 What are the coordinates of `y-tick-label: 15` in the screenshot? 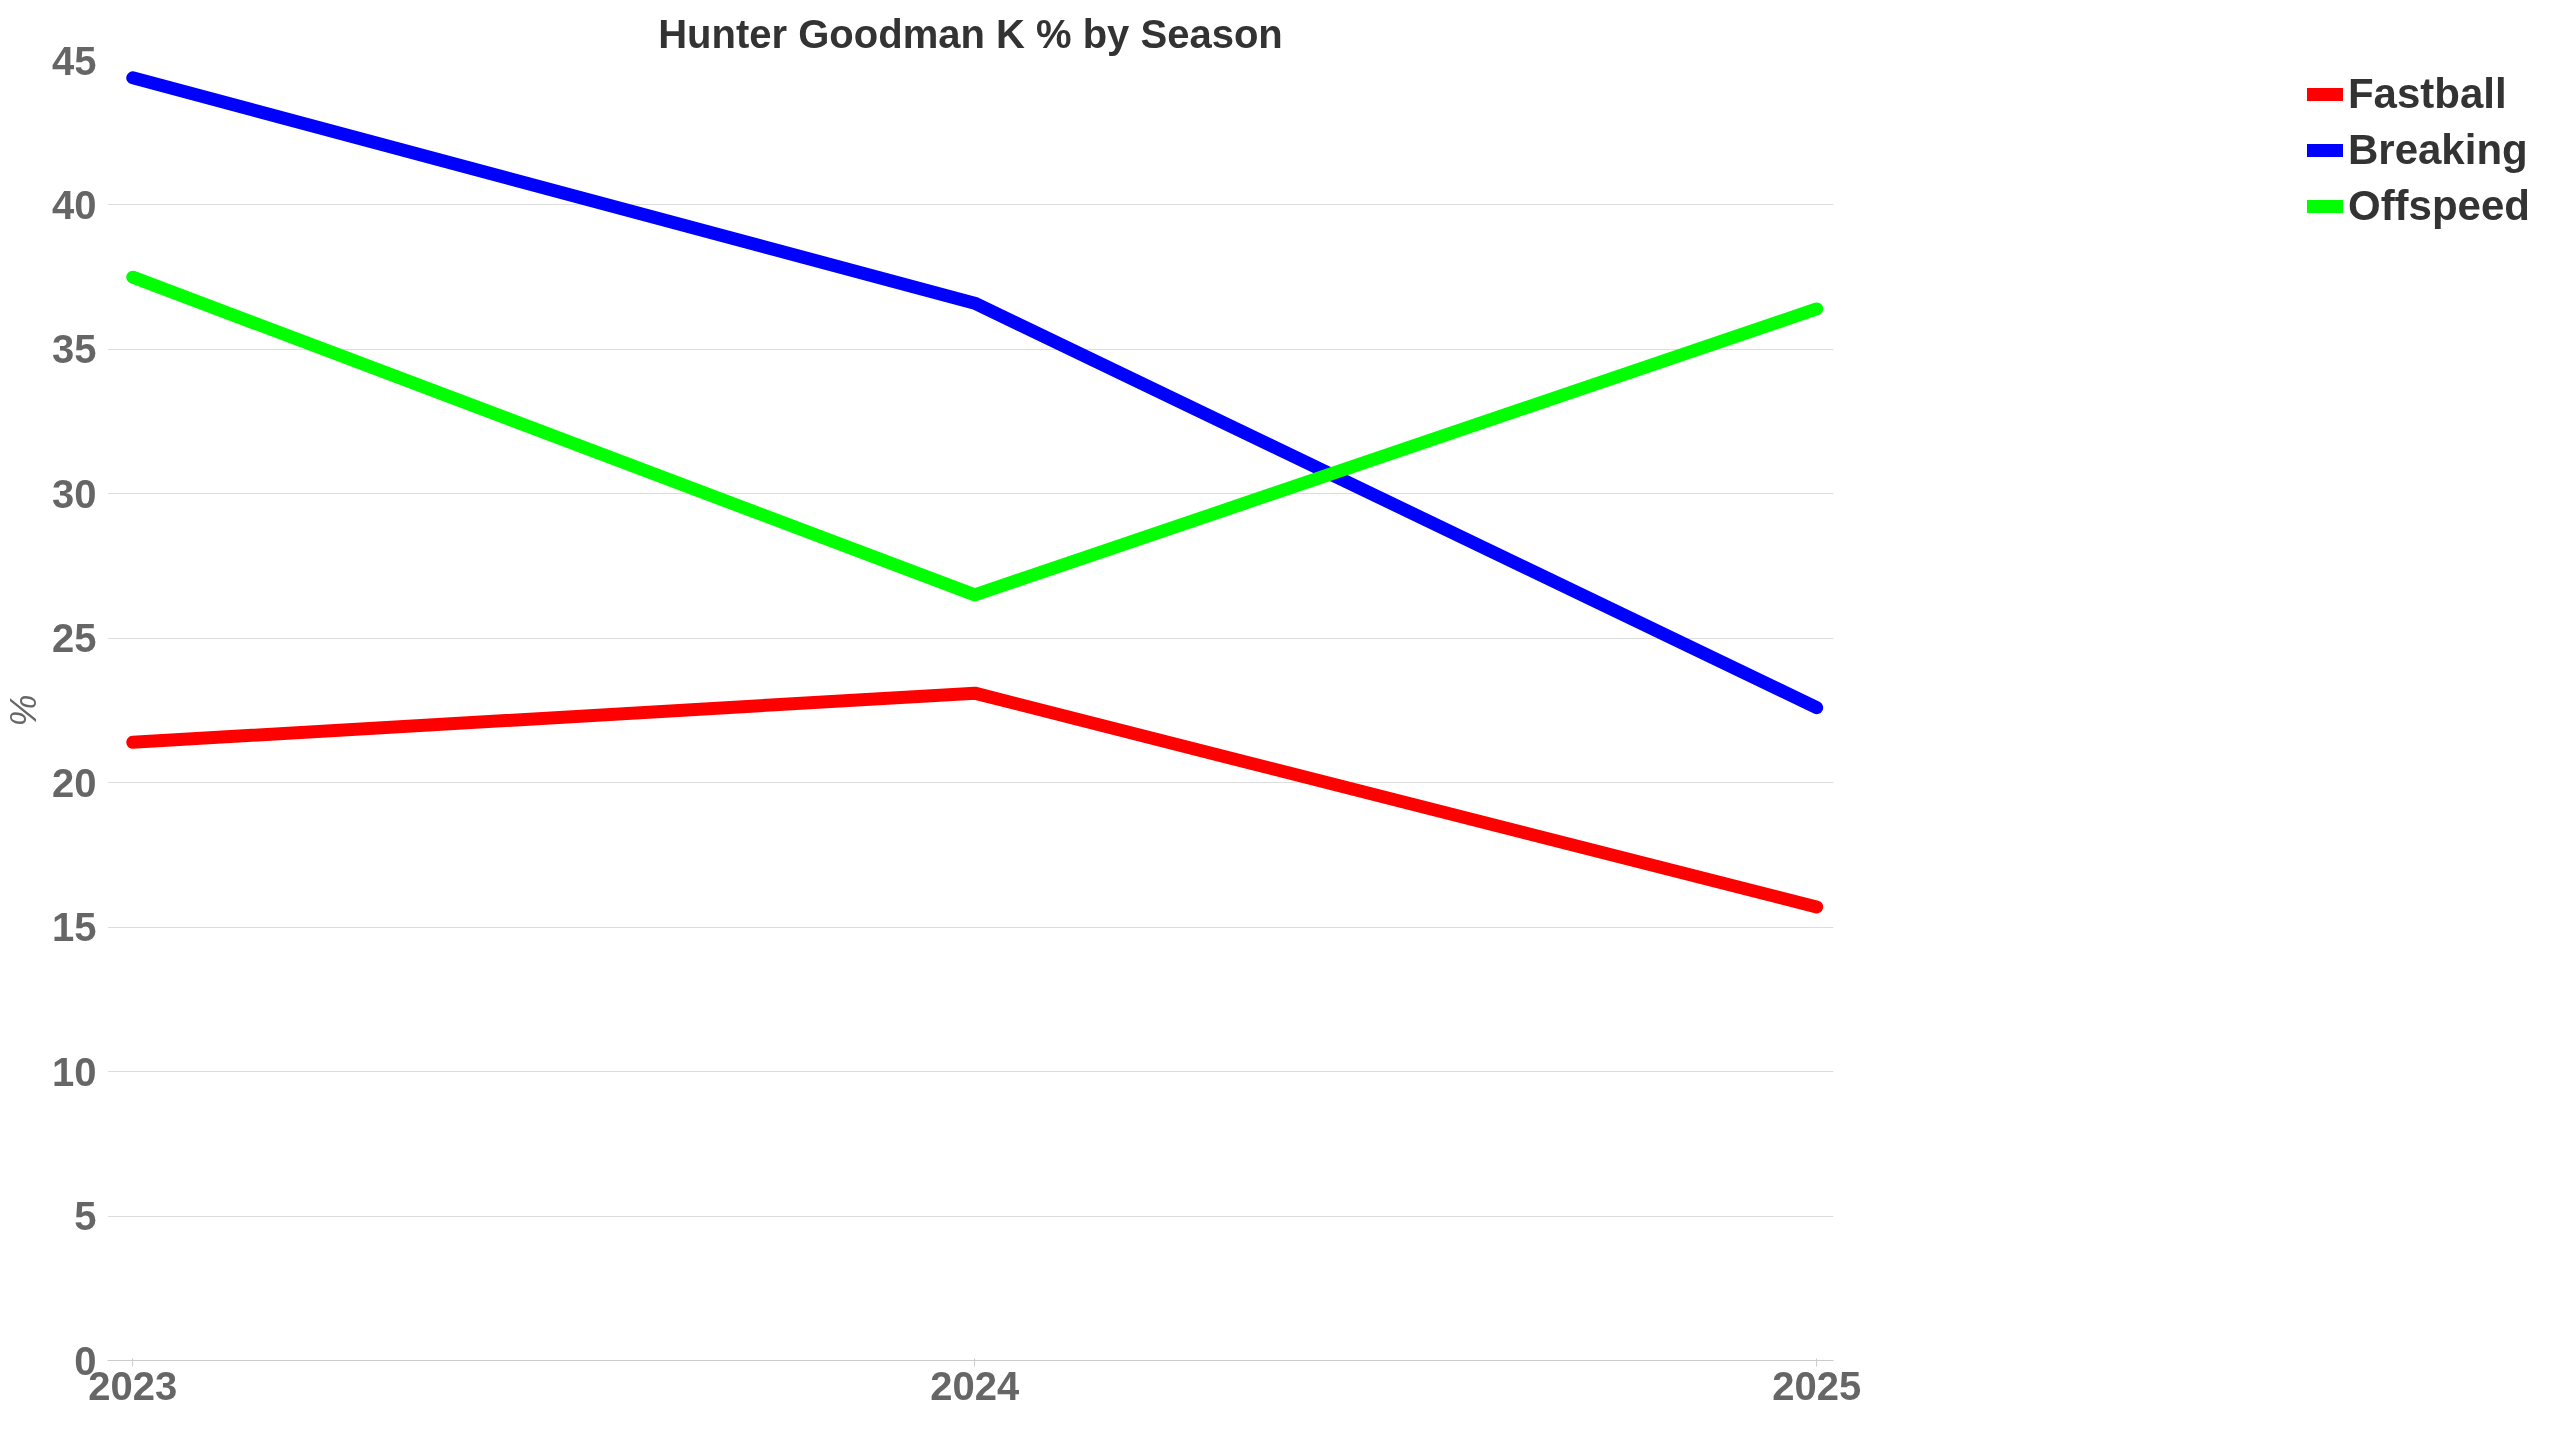 It's located at (74, 927).